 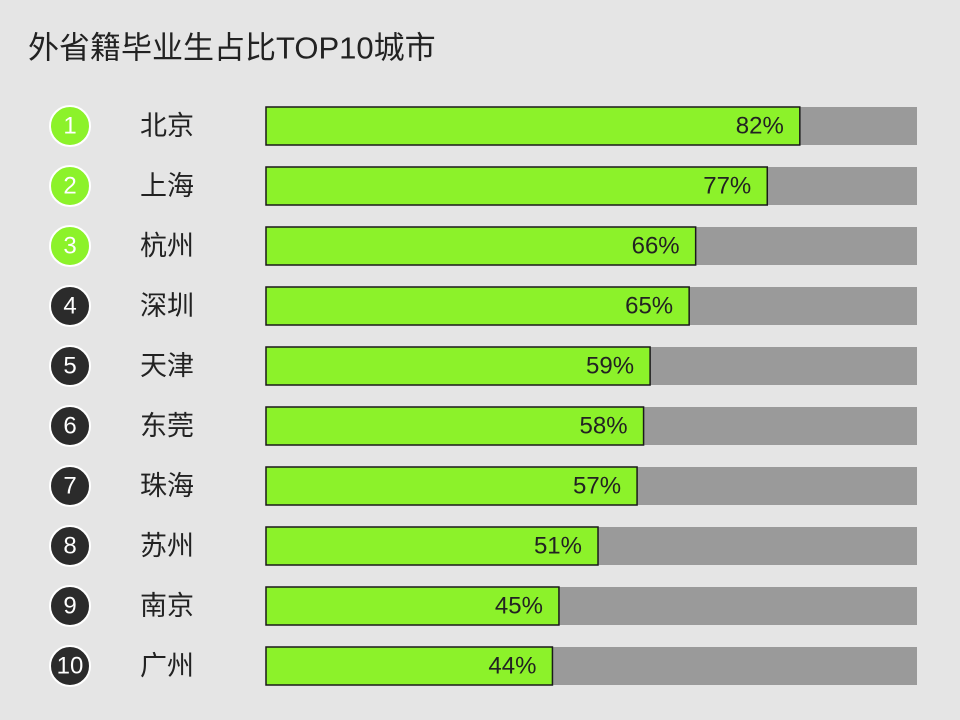 I want to click on rank-number: 4, so click(x=69, y=306).